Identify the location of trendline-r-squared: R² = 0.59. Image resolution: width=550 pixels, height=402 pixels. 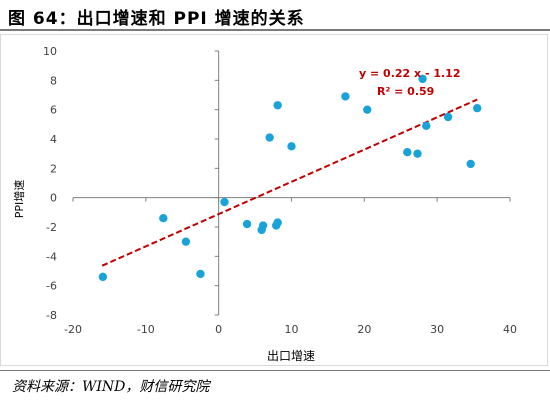
(405, 91).